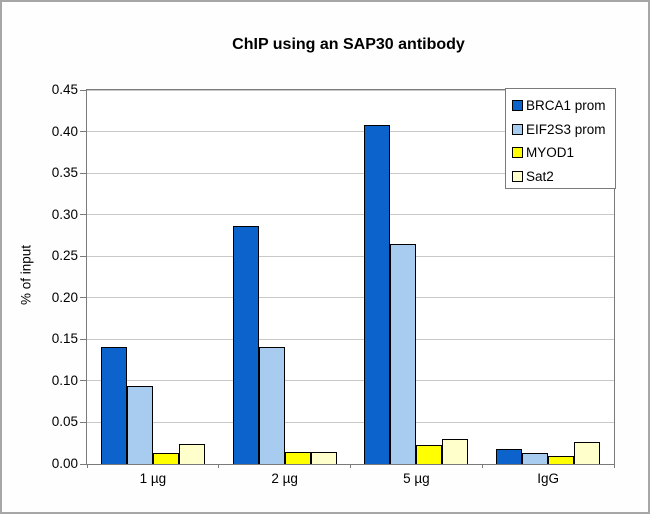 This screenshot has height=514, width=650. Describe the element at coordinates (64, 297) in the screenshot. I see `y-tick-label: 0.20` at that location.